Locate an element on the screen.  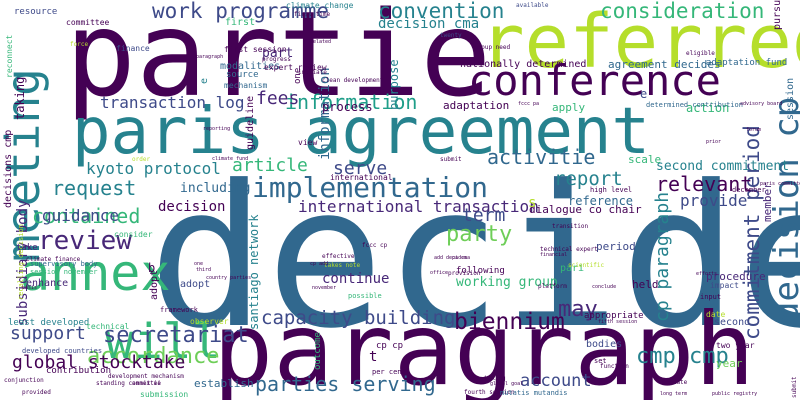
word-action: action is located at coordinates (708, 108).